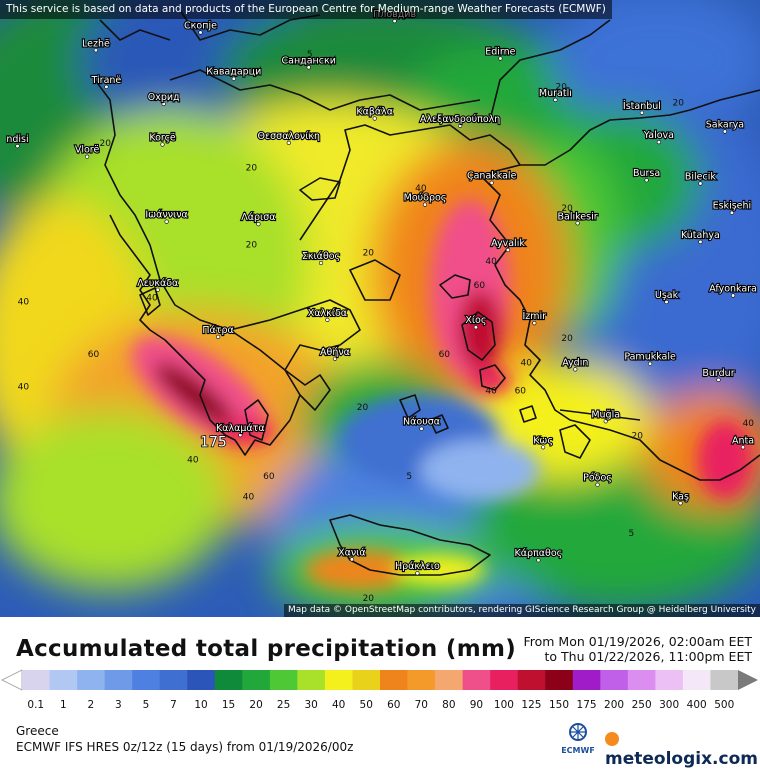 The image size is (760, 769). I want to click on place-label: Μούδρος, so click(425, 198).